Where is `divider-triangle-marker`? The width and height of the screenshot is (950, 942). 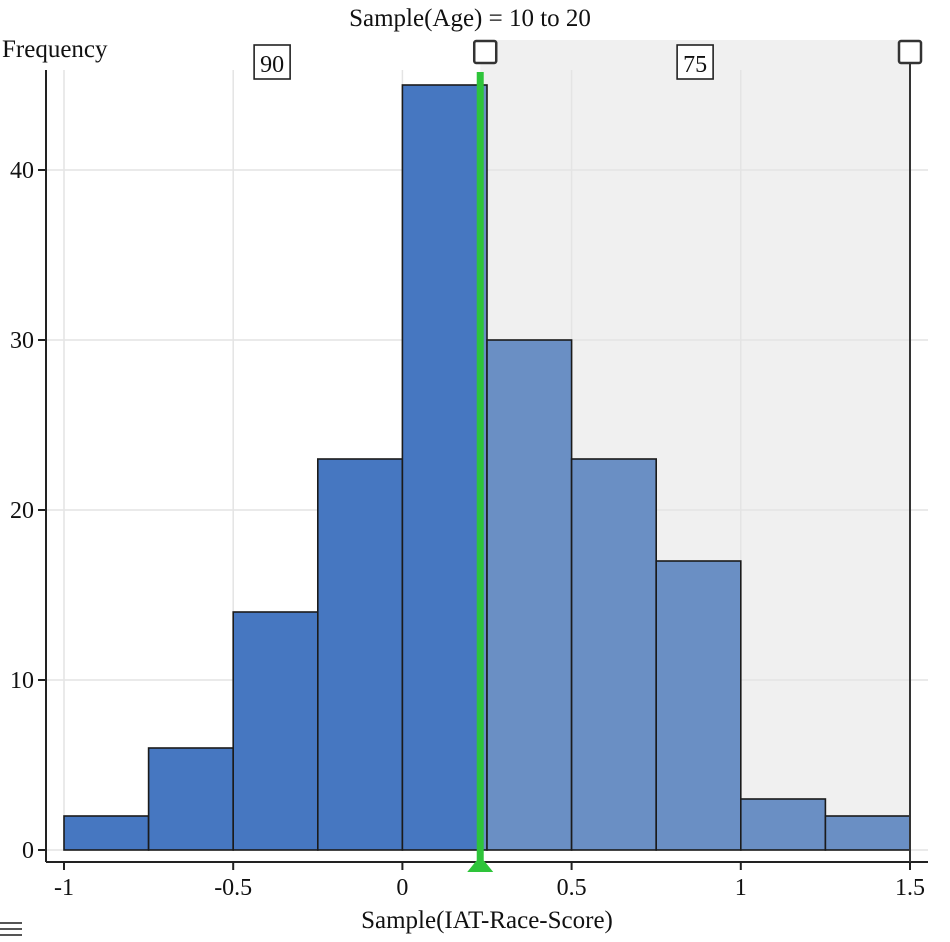 divider-triangle-marker is located at coordinates (480, 864).